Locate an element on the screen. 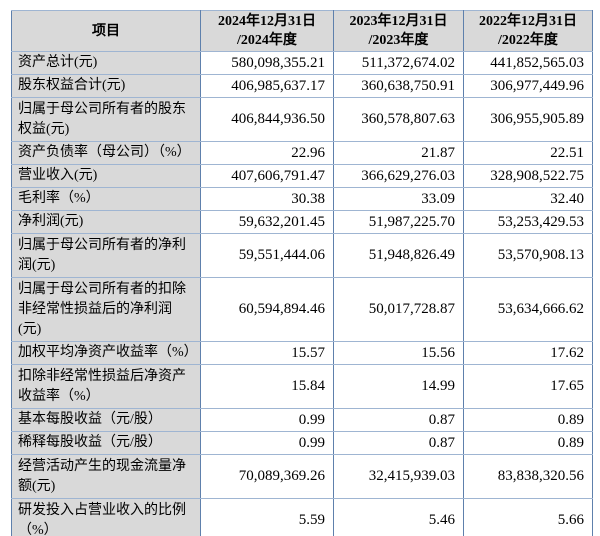 This screenshot has width=600, height=536. row-label: 归属于母公司所有者的净利 润(元) is located at coordinates (106, 255).